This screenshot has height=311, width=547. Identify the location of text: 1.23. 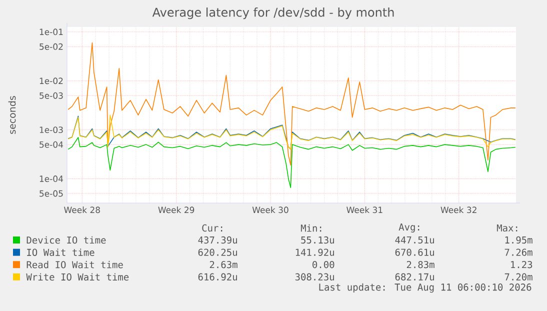
(521, 264).